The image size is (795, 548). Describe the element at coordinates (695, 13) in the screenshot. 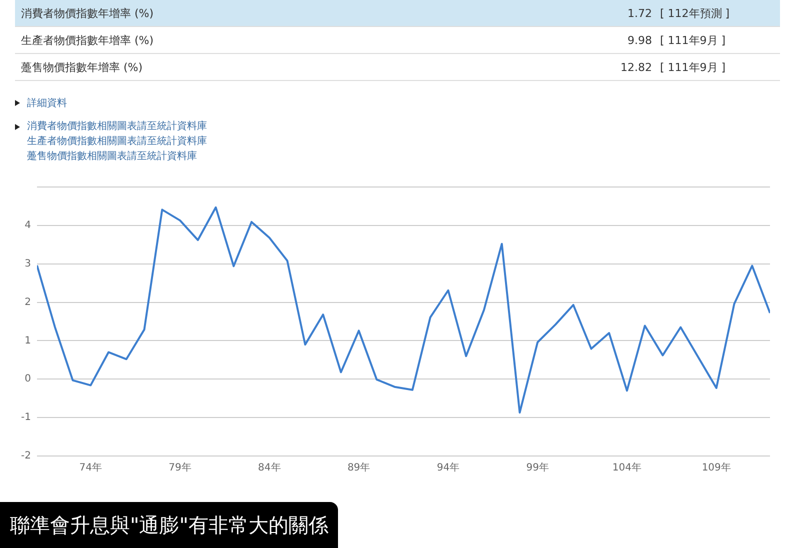

I see `text: [ 112年預測 ]` at that location.